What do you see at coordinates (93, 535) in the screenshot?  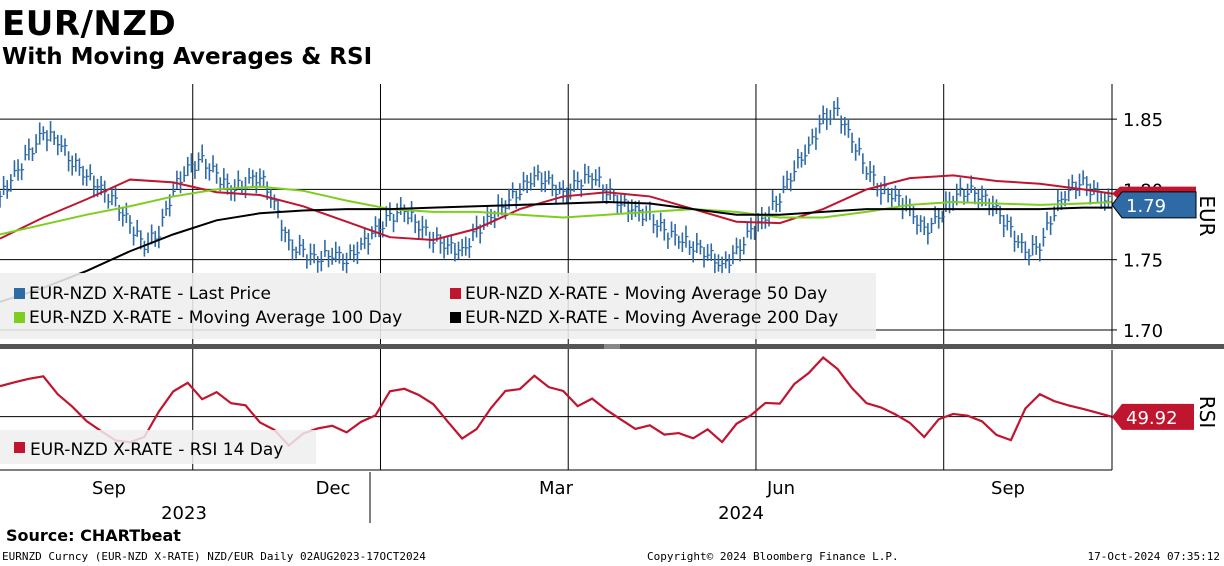 I see `source-note: Source: CHARTbeat` at bounding box center [93, 535].